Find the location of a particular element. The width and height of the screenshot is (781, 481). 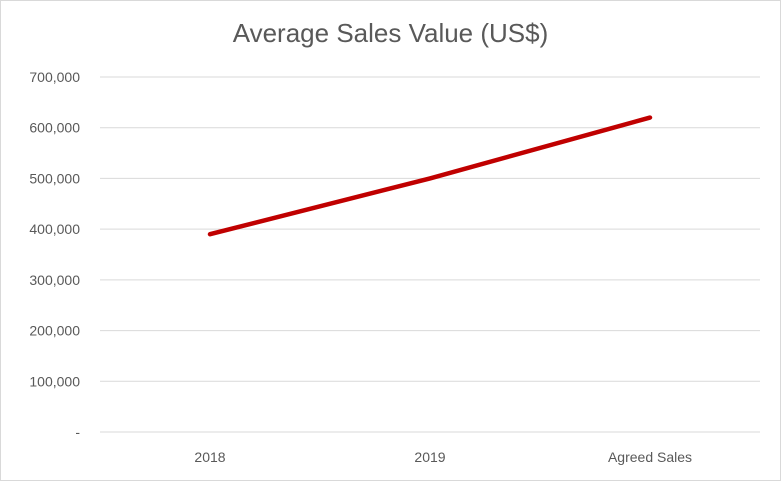

y-tick-label: - is located at coordinates (77, 432).